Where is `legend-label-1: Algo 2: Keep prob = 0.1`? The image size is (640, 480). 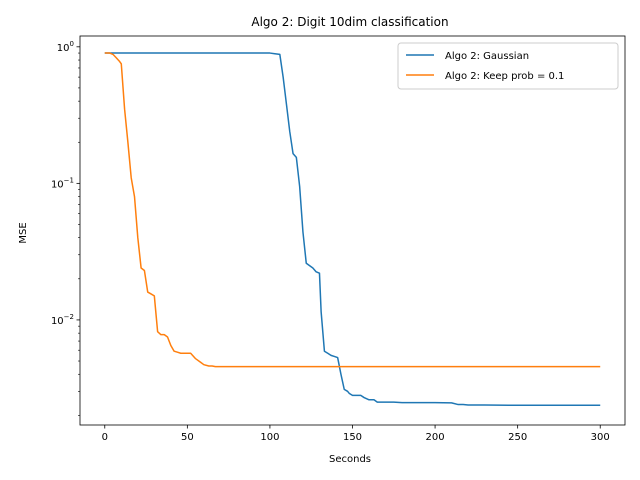
legend-label-1: Algo 2: Keep prob = 0.1 is located at coordinates (504, 76).